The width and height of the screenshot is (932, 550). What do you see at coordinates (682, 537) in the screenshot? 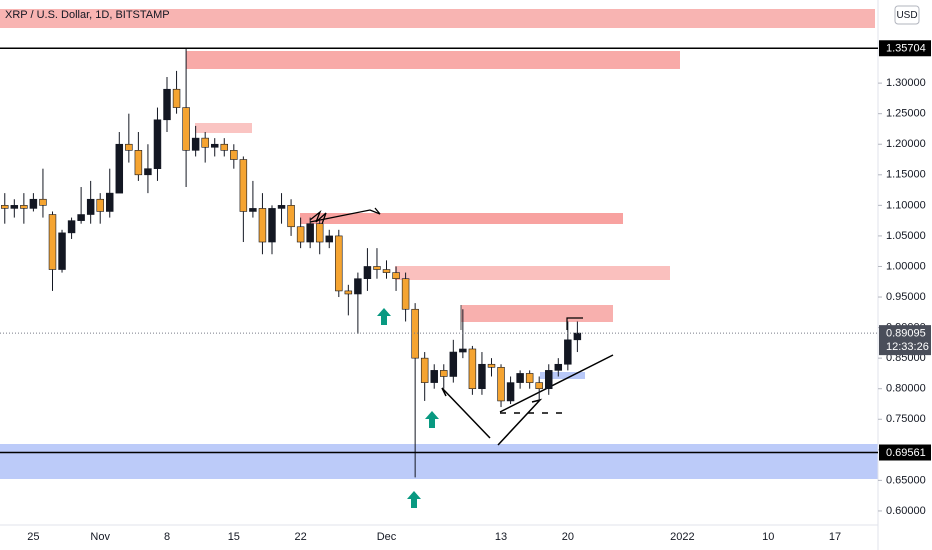
I see `x-tick-label: 2022` at bounding box center [682, 537].